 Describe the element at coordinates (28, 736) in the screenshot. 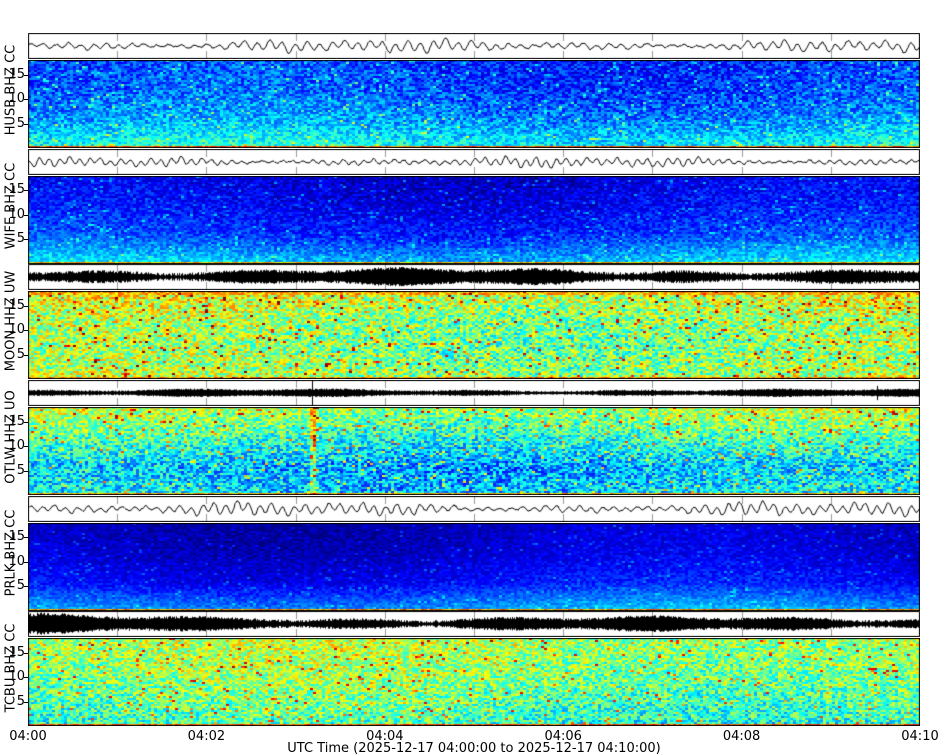

I see `time-tick-label: 04:00` at that location.